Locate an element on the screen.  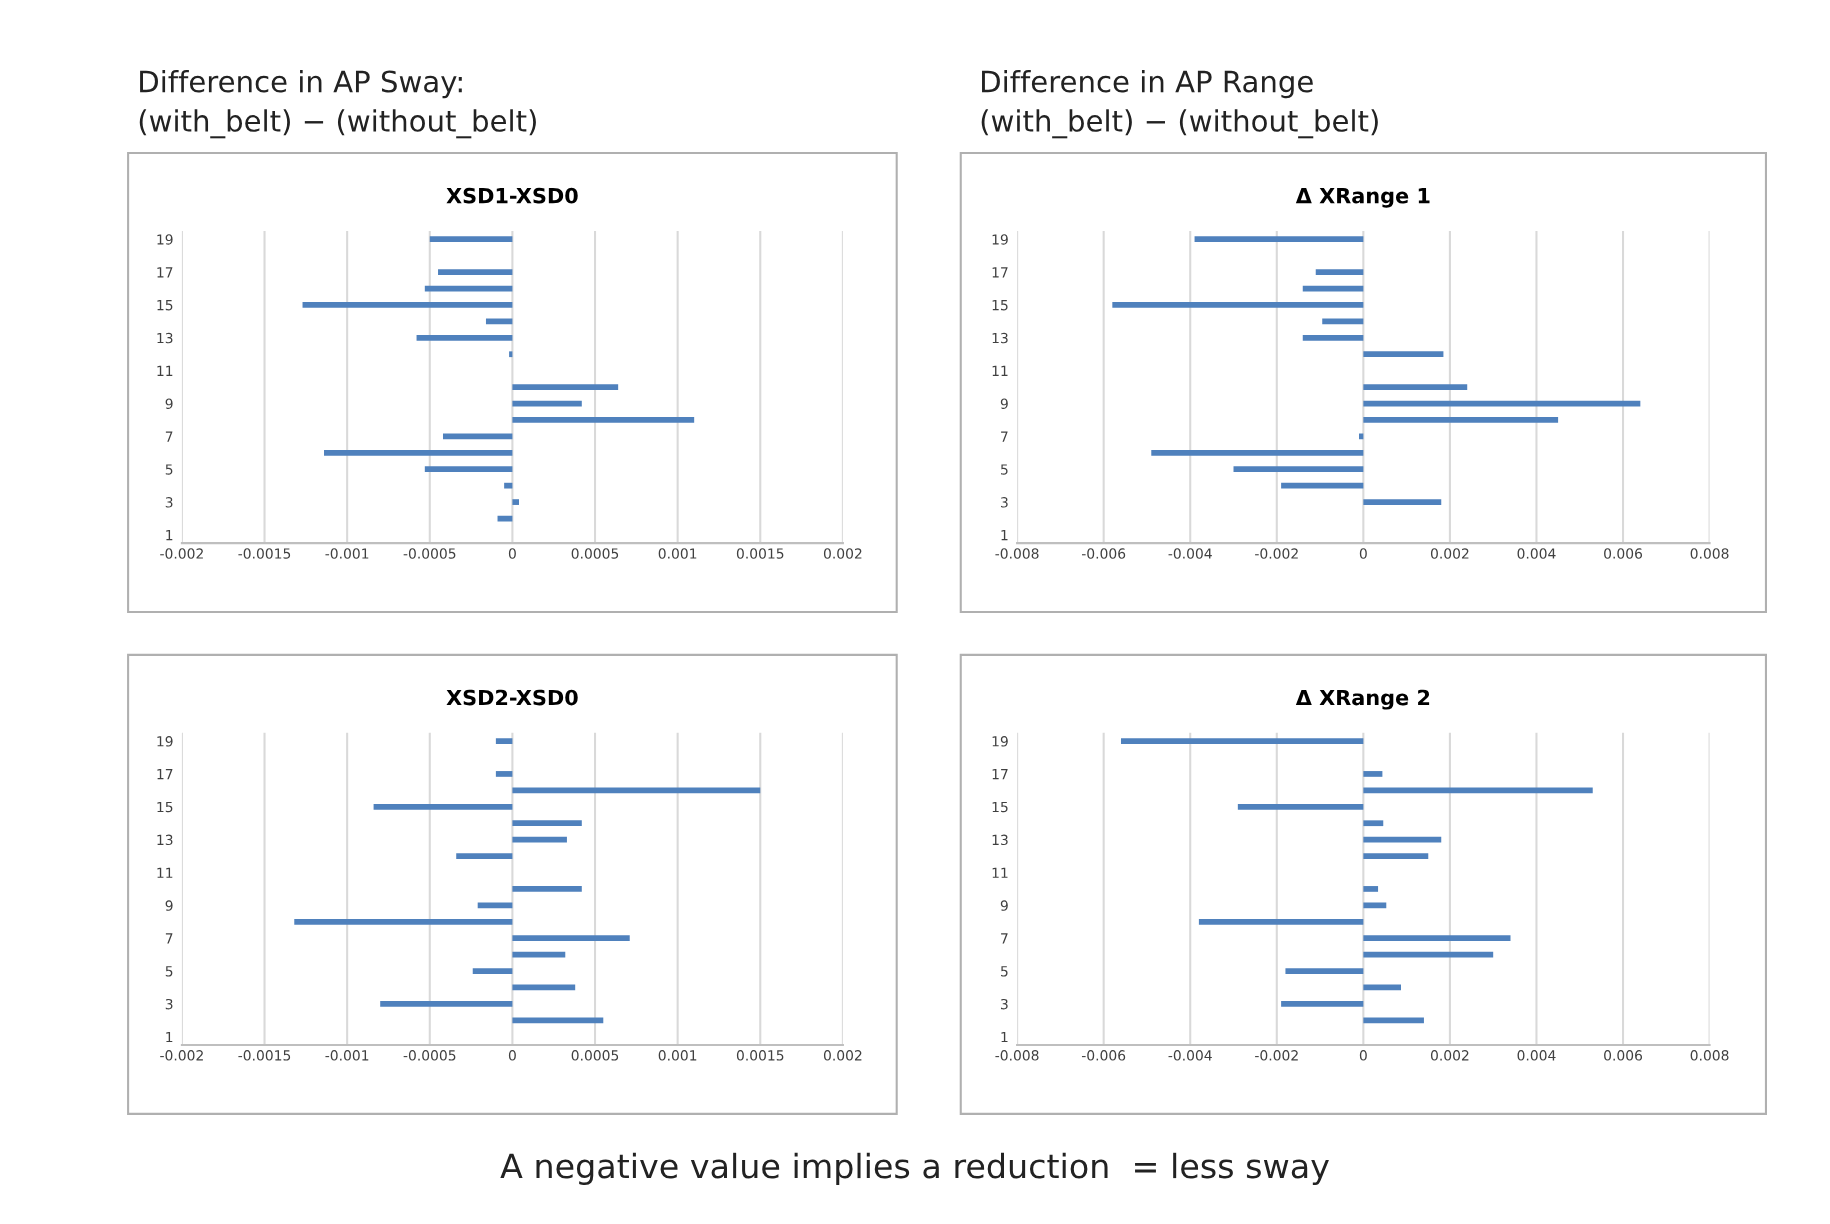
chart-title: Δ XRange 2 is located at coordinates (1362, 699).